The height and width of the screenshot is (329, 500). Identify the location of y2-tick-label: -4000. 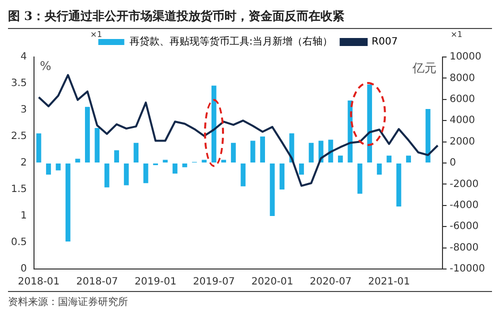
(464, 205).